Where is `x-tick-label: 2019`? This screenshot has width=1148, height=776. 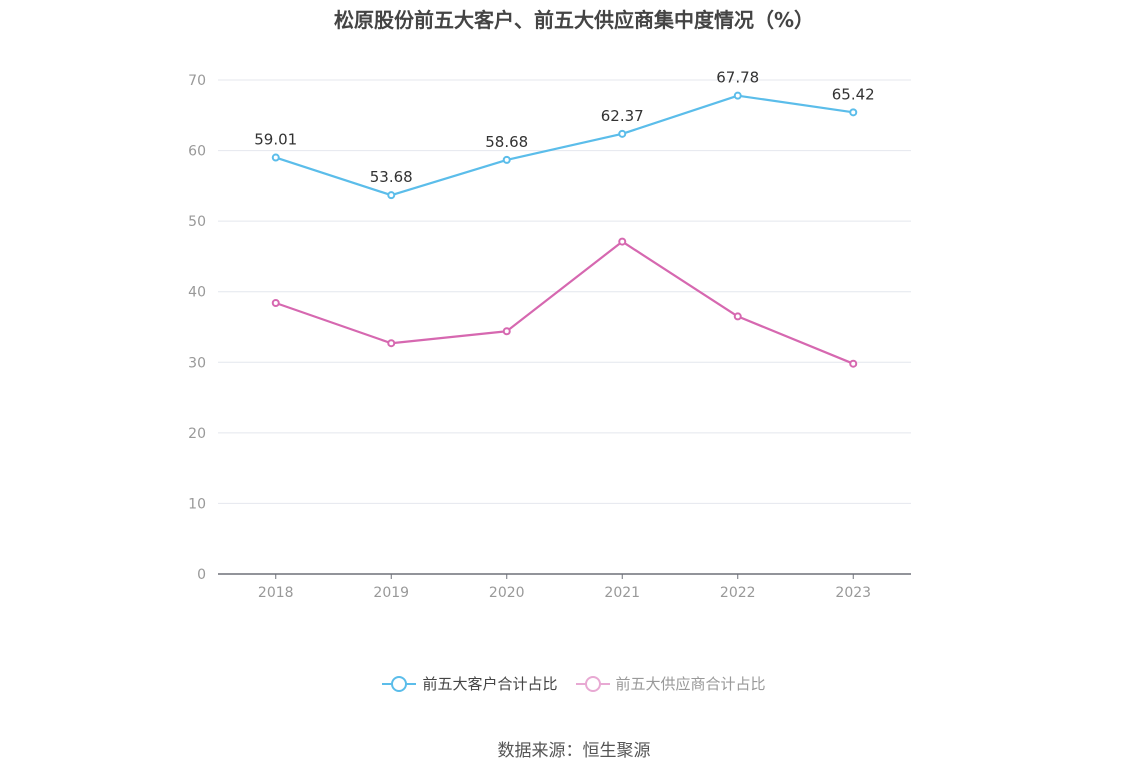 x-tick-label: 2019 is located at coordinates (391, 593).